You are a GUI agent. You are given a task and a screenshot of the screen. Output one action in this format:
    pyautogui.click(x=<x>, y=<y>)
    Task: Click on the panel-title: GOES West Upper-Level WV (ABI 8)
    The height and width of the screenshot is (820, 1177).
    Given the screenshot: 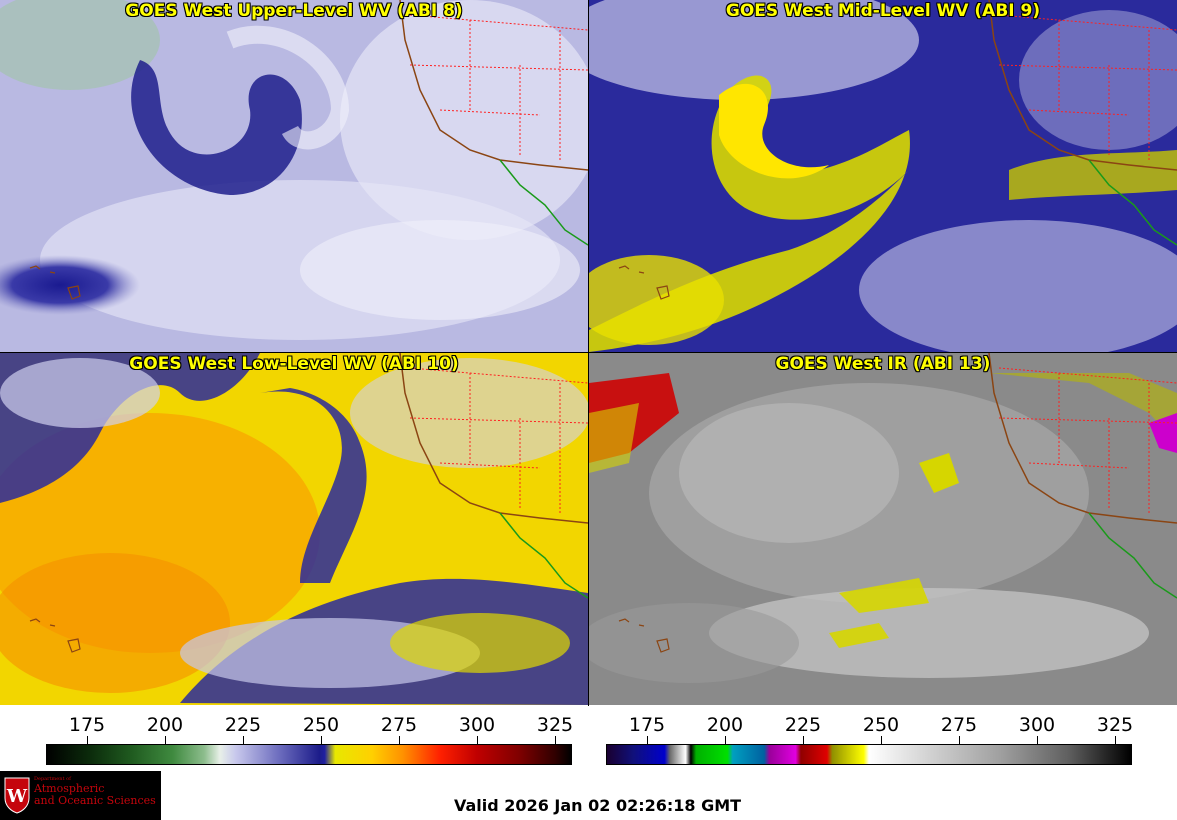 What is the action you would take?
    pyautogui.click(x=294, y=11)
    